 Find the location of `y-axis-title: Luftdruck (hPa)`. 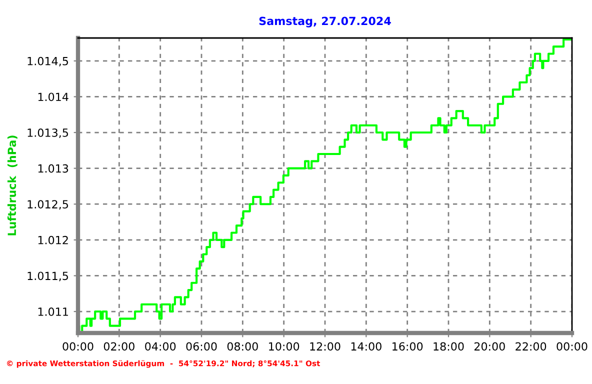

y-axis-title: Luftdruck (hPa) is located at coordinates (12, 186).